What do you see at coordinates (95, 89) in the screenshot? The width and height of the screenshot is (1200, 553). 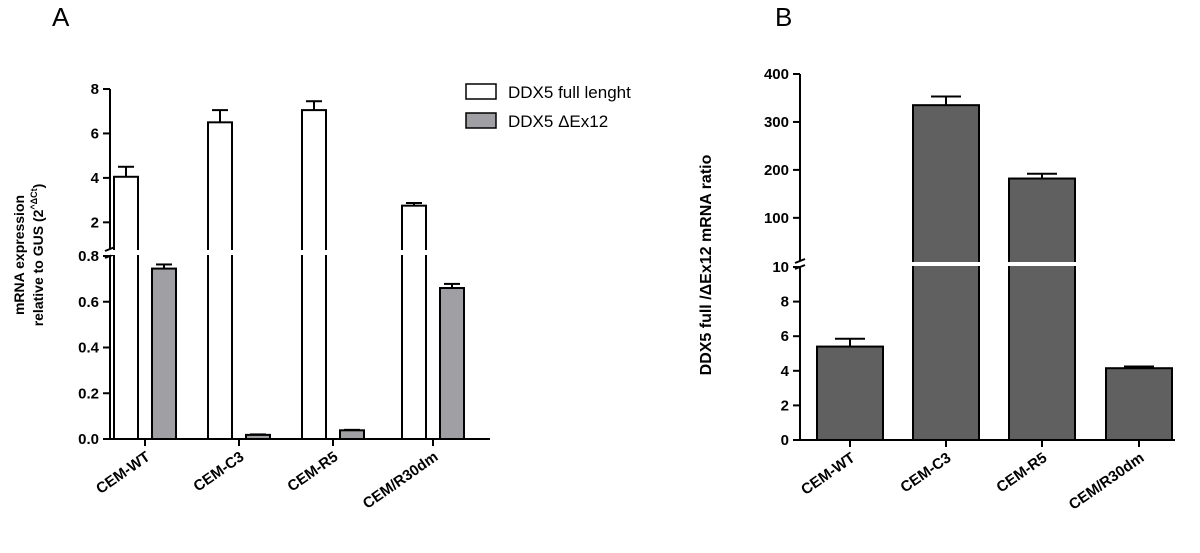 I see `chart-a-ytick-label: 8` at bounding box center [95, 89].